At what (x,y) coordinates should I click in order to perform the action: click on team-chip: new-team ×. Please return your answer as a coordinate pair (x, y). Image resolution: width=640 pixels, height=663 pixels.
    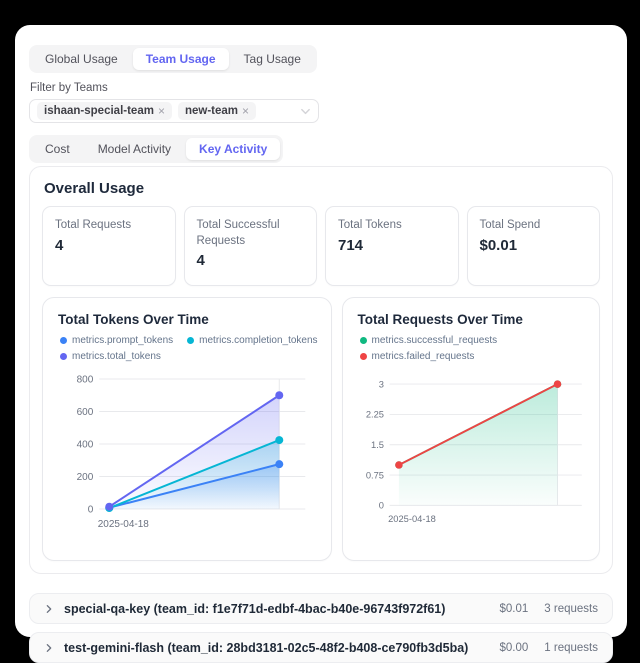
    Looking at the image, I should click on (217, 111).